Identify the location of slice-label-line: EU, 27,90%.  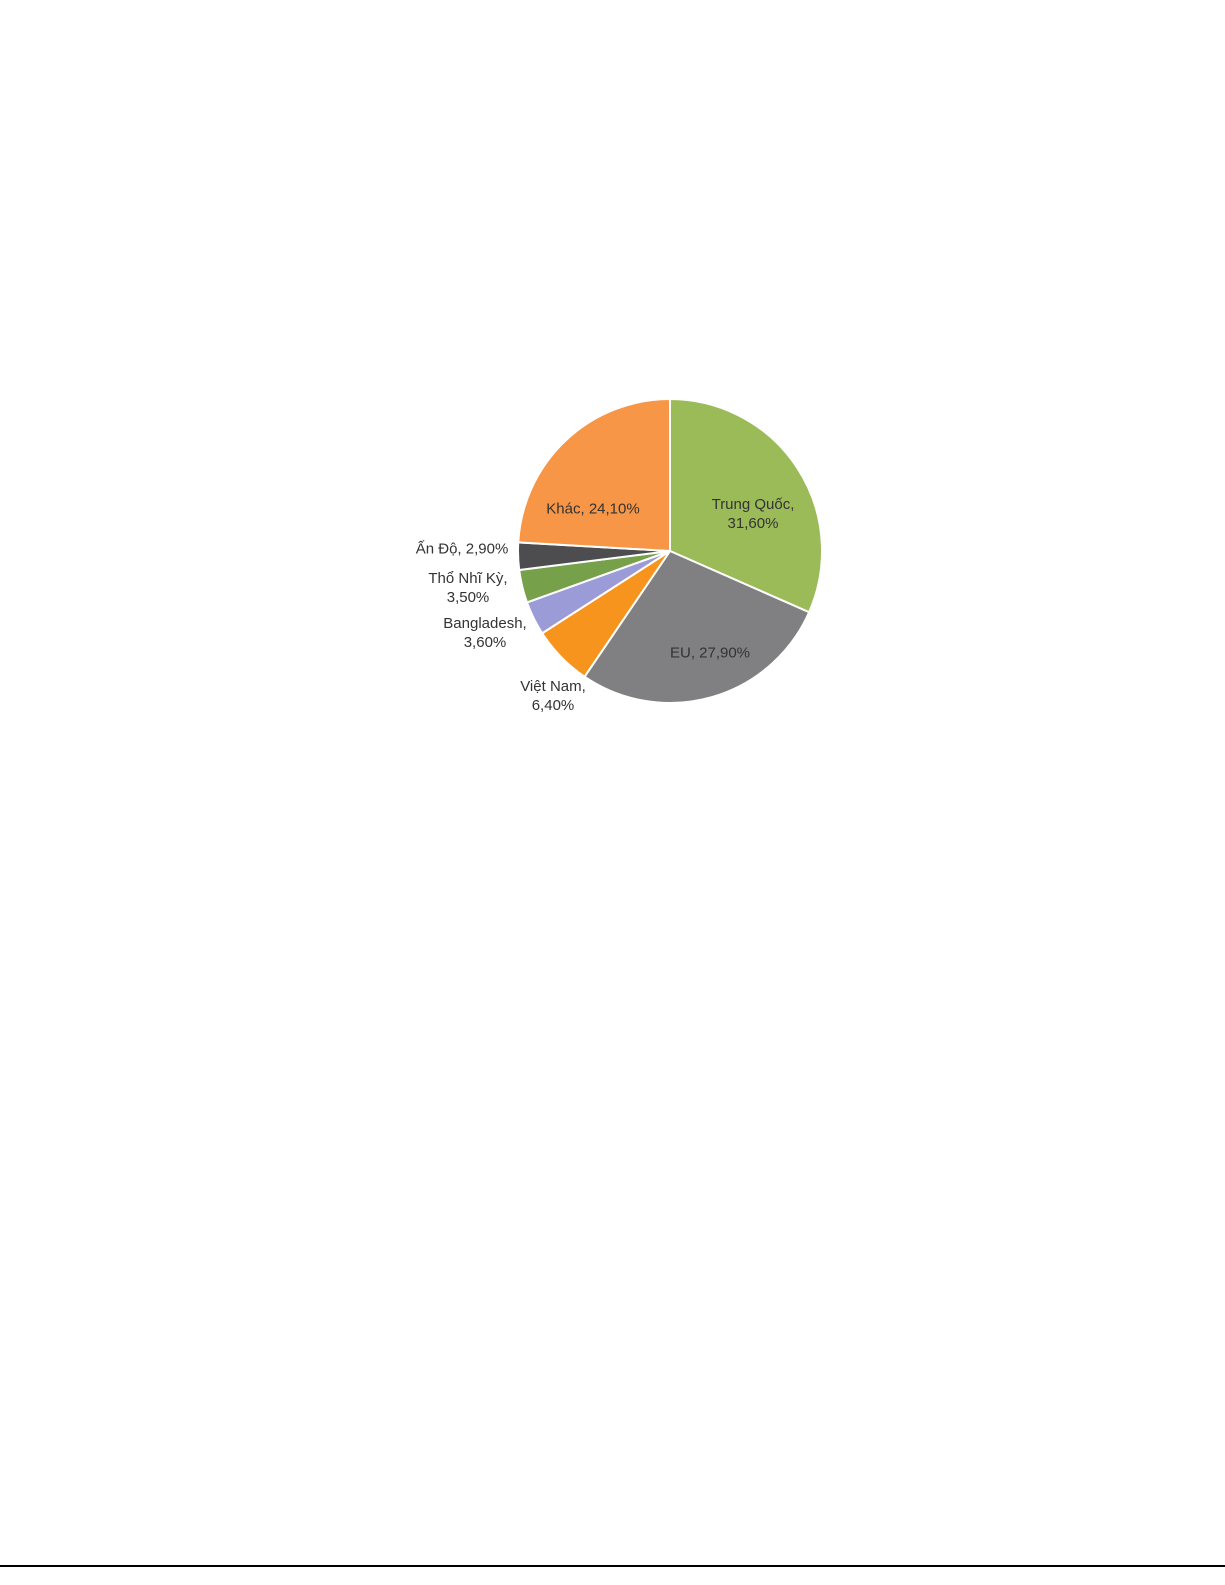
(710, 653).